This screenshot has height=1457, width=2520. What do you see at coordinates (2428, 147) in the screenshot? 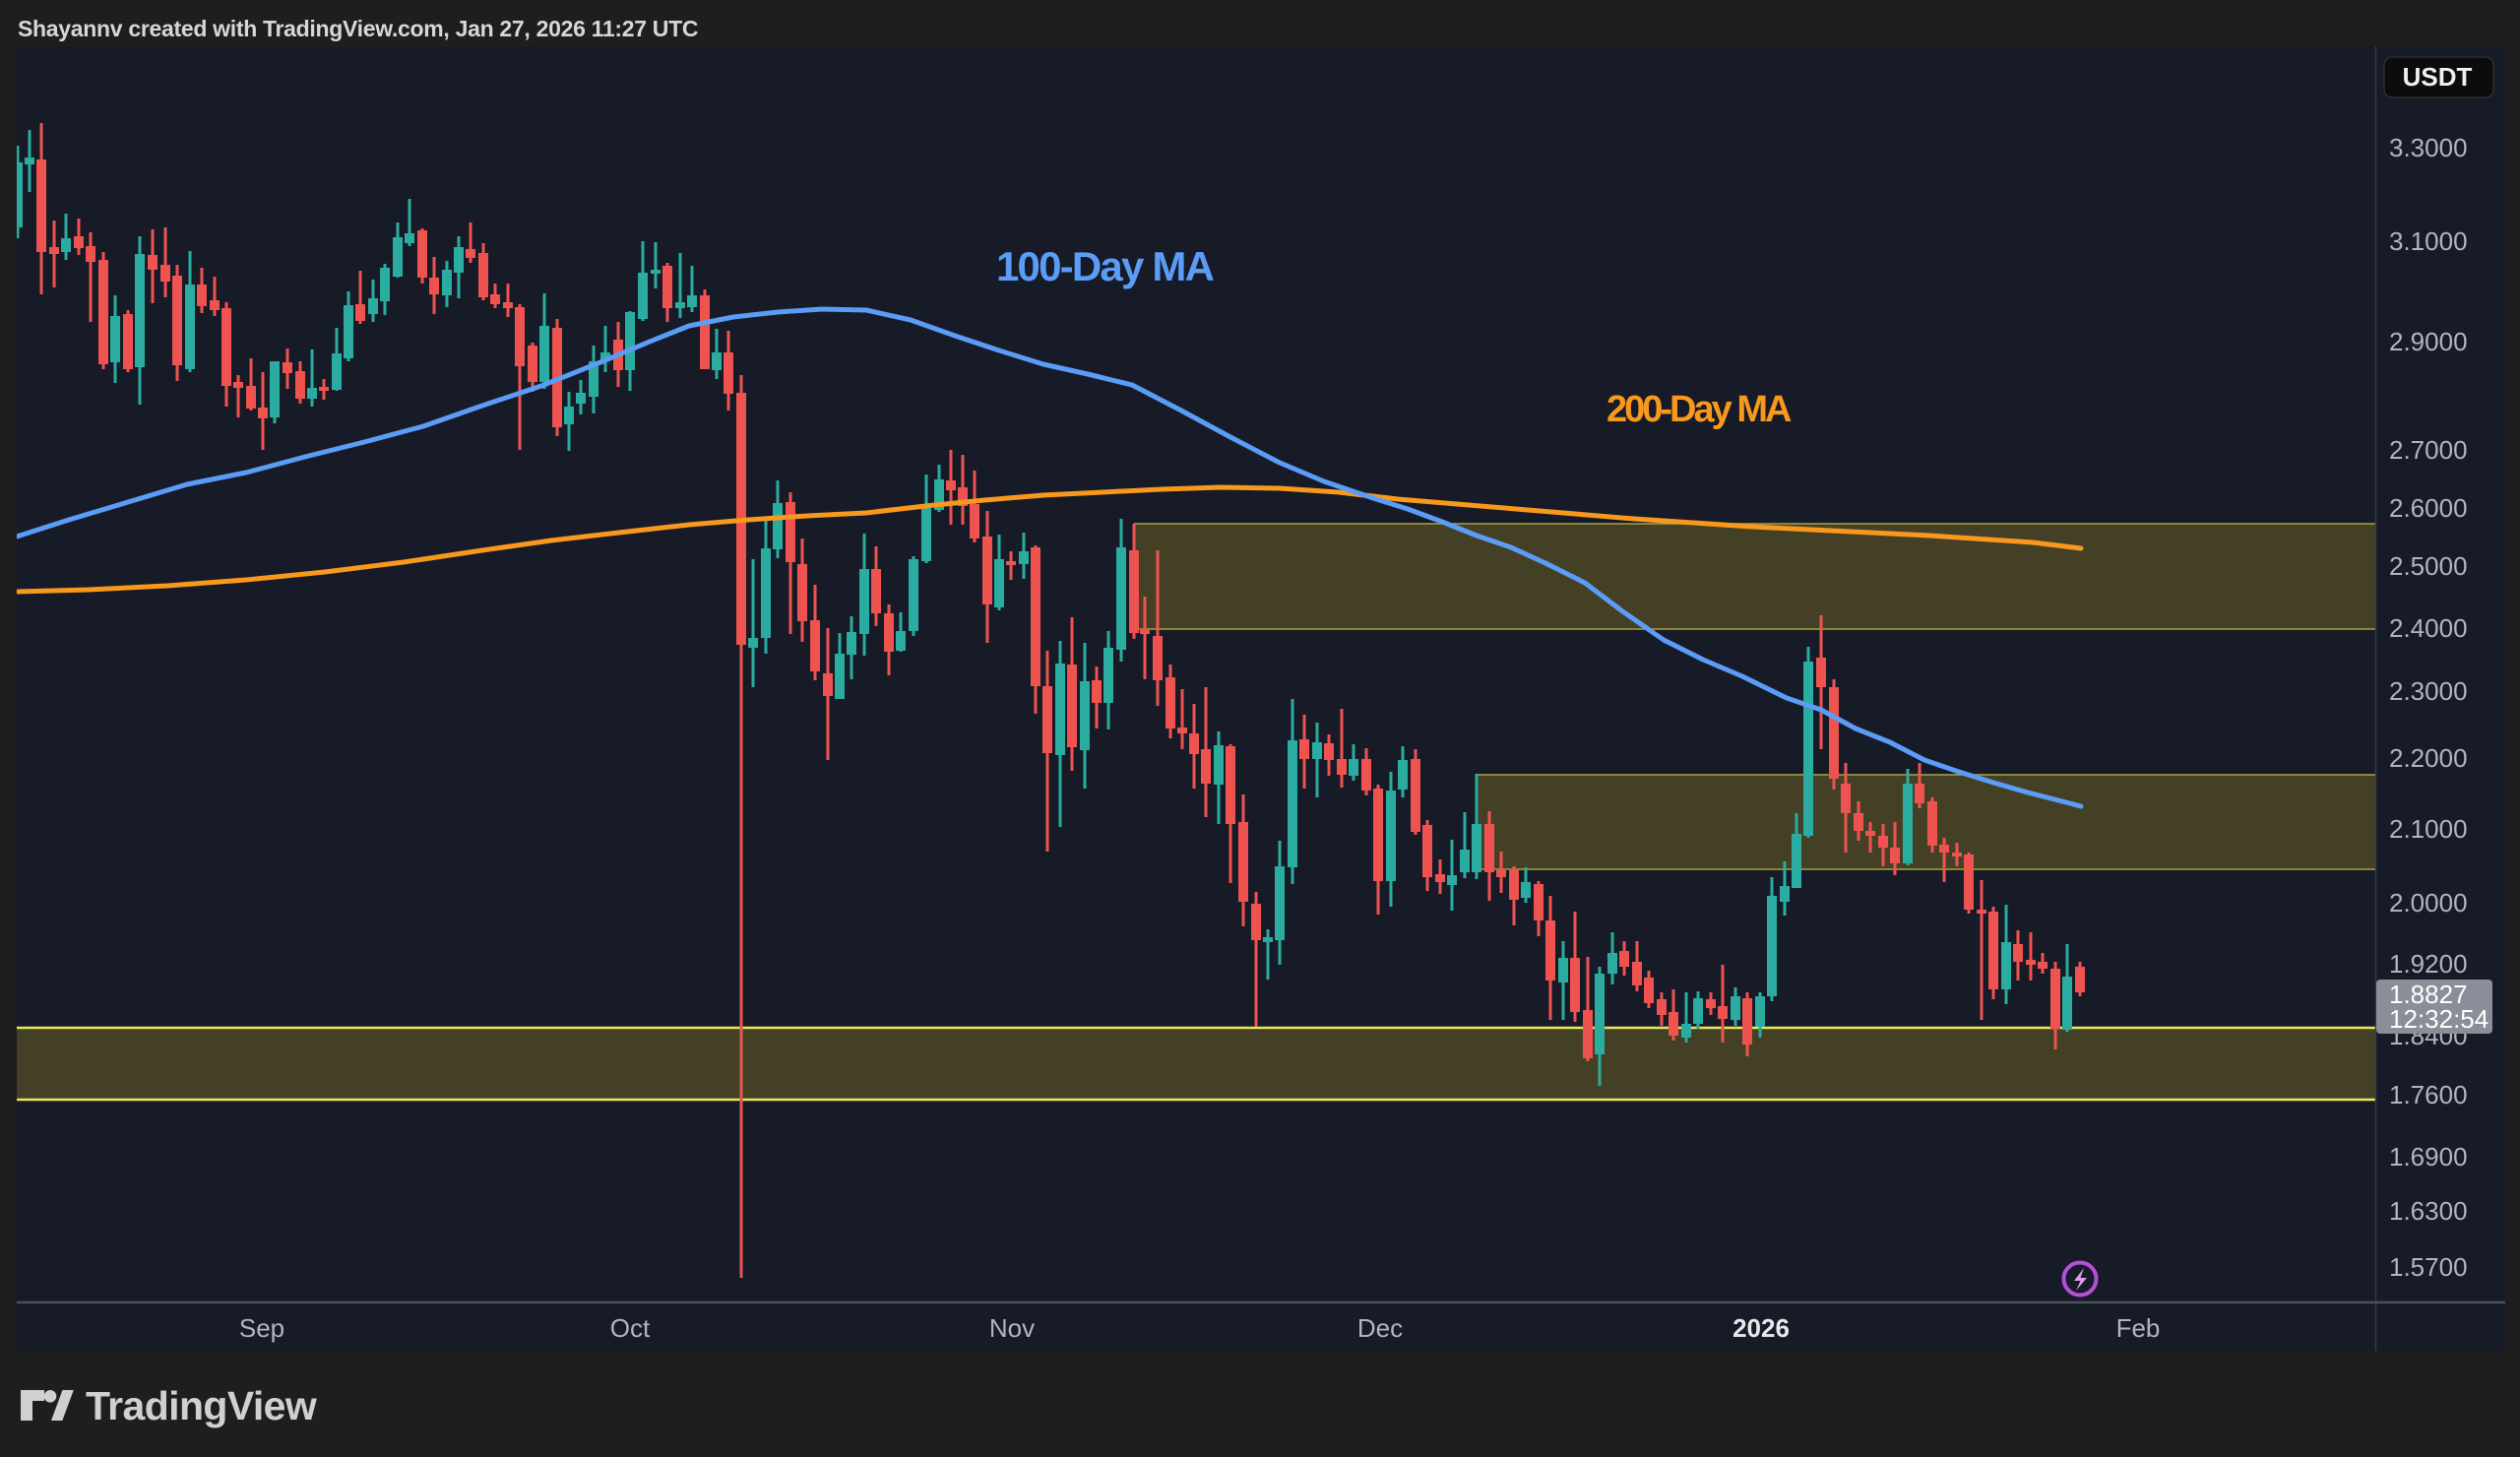
I see `svg-text: 3.3000` at bounding box center [2428, 147].